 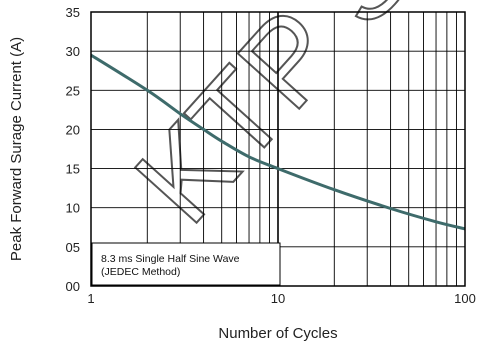 What do you see at coordinates (90, 298) in the screenshot?
I see `x-tick-label: 1` at bounding box center [90, 298].